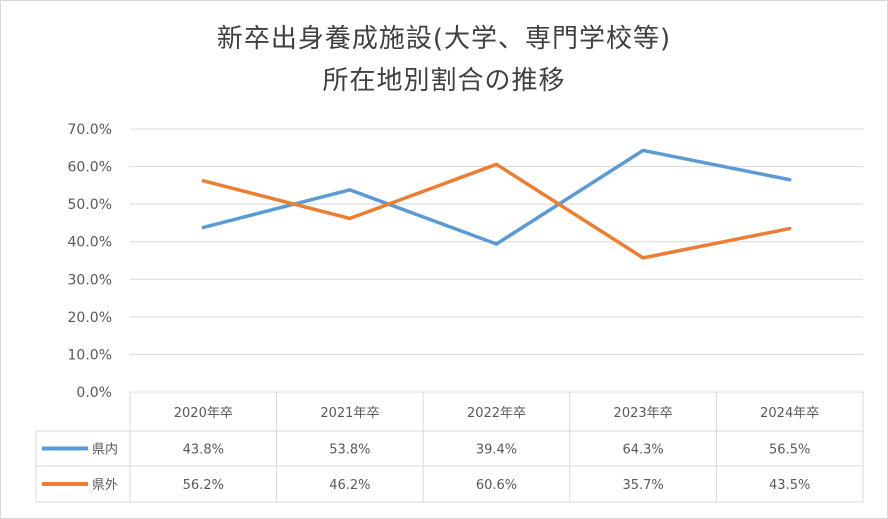 The width and height of the screenshot is (888, 519). Describe the element at coordinates (496, 450) in the screenshot. I see `data-table-value: 39.4%` at that location.